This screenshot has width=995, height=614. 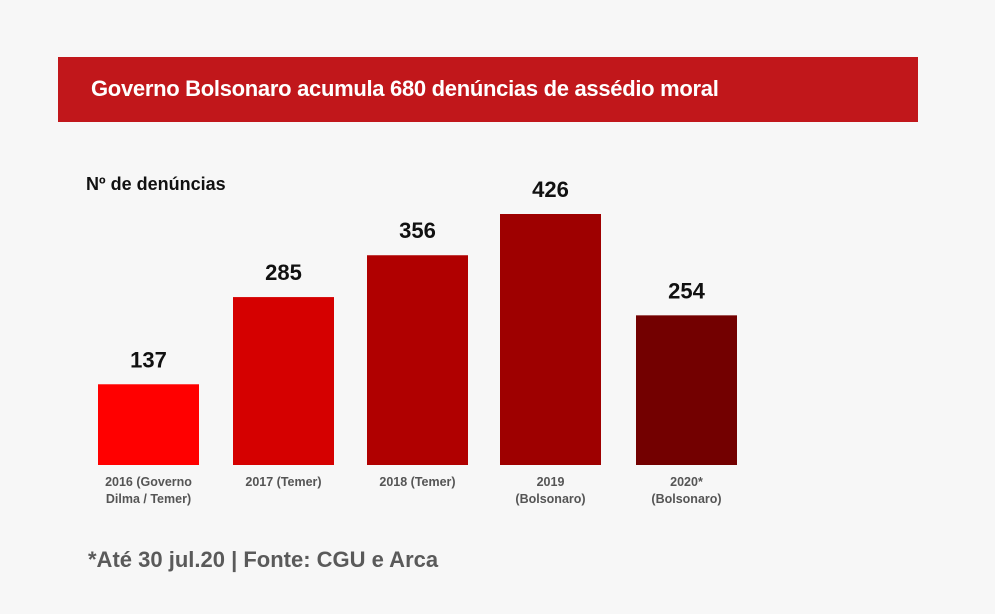 What do you see at coordinates (550, 189) in the screenshot?
I see `data-label-3: 426` at bounding box center [550, 189].